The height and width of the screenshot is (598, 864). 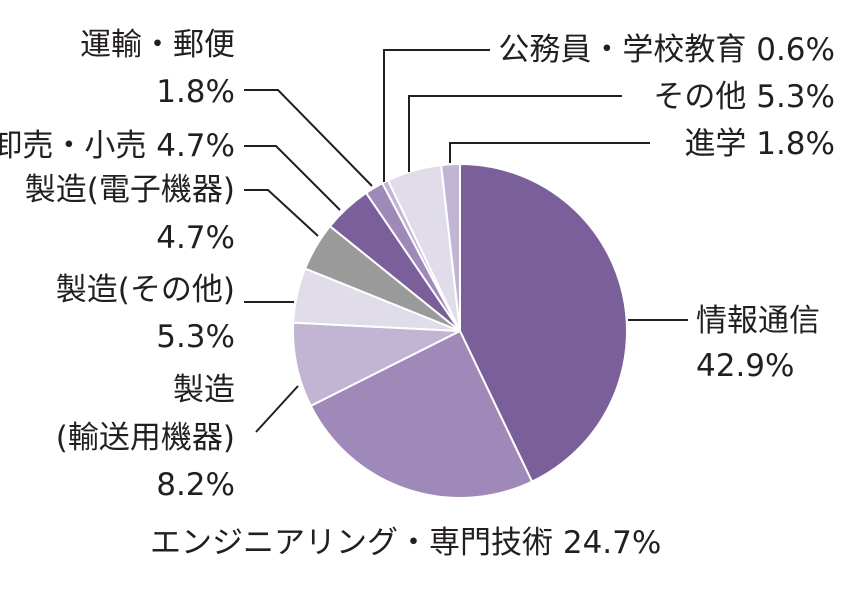 I want to click on leader-line-oroshi, so click(x=292, y=178).